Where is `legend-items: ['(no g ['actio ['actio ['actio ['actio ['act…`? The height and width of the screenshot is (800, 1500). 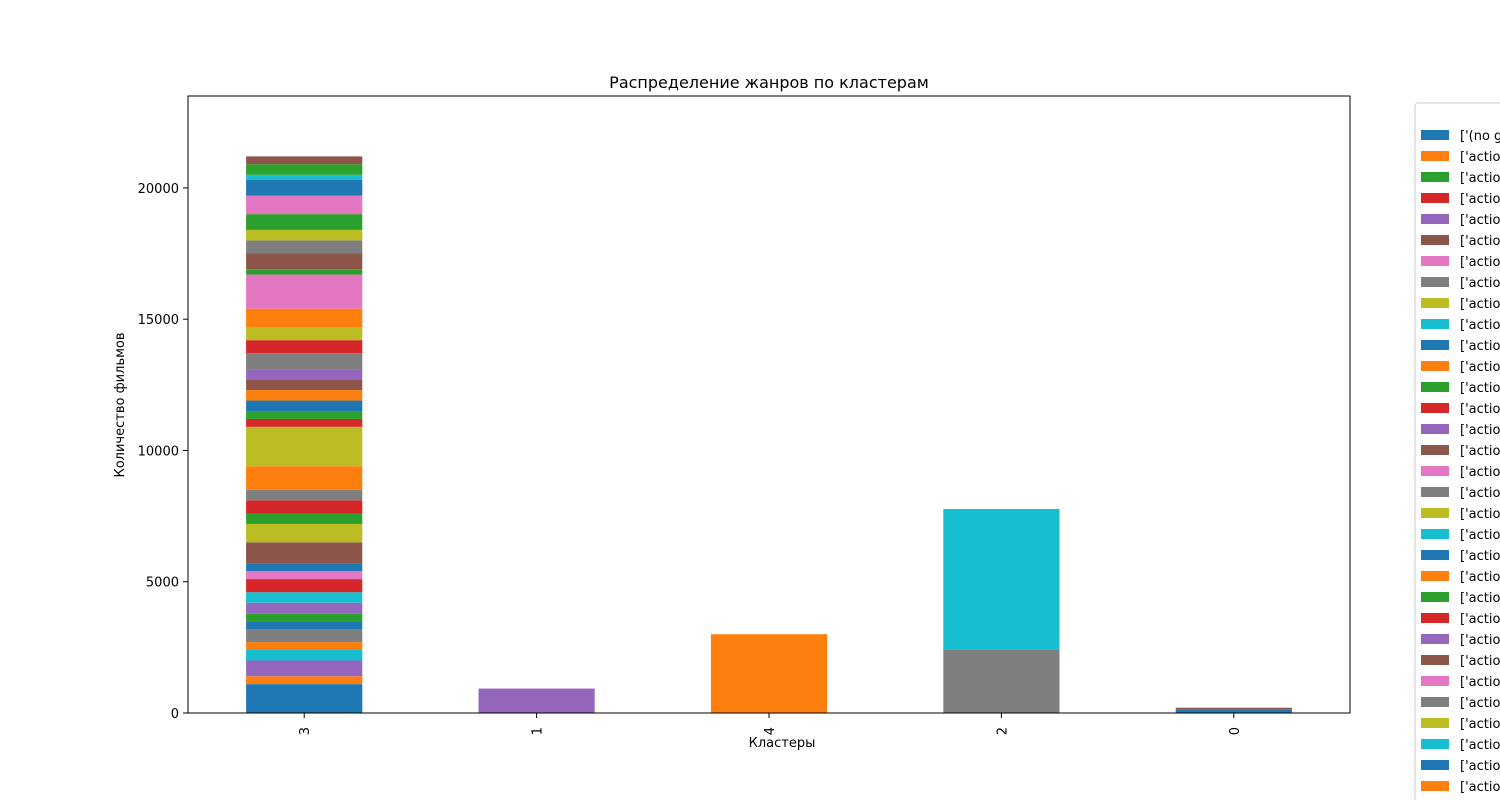 legend-items: ['(no g ['actio ['actio ['actio ['actio ['act… is located at coordinates (1460, 462).